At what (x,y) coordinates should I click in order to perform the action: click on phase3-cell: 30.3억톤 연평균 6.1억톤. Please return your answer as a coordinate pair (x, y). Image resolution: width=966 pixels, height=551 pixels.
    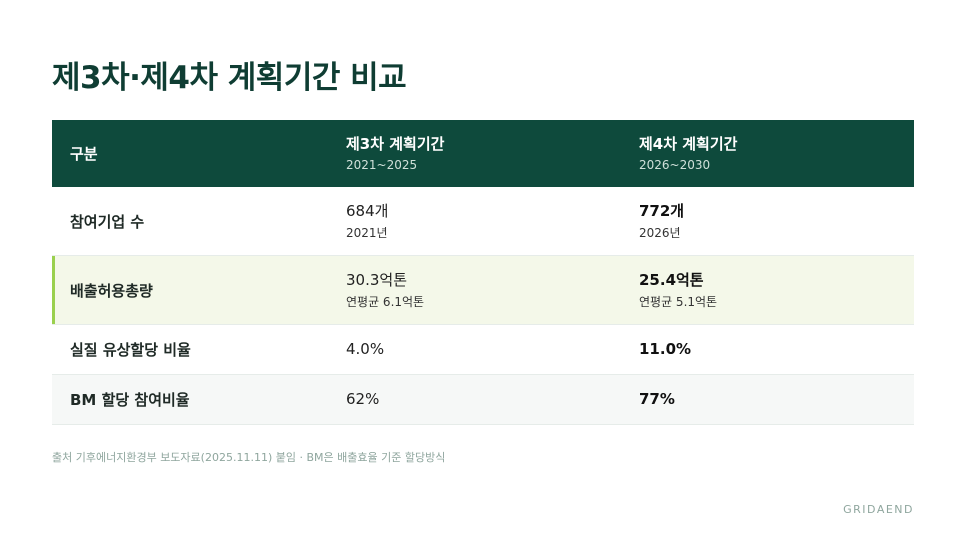
    Looking at the image, I should click on (492, 290).